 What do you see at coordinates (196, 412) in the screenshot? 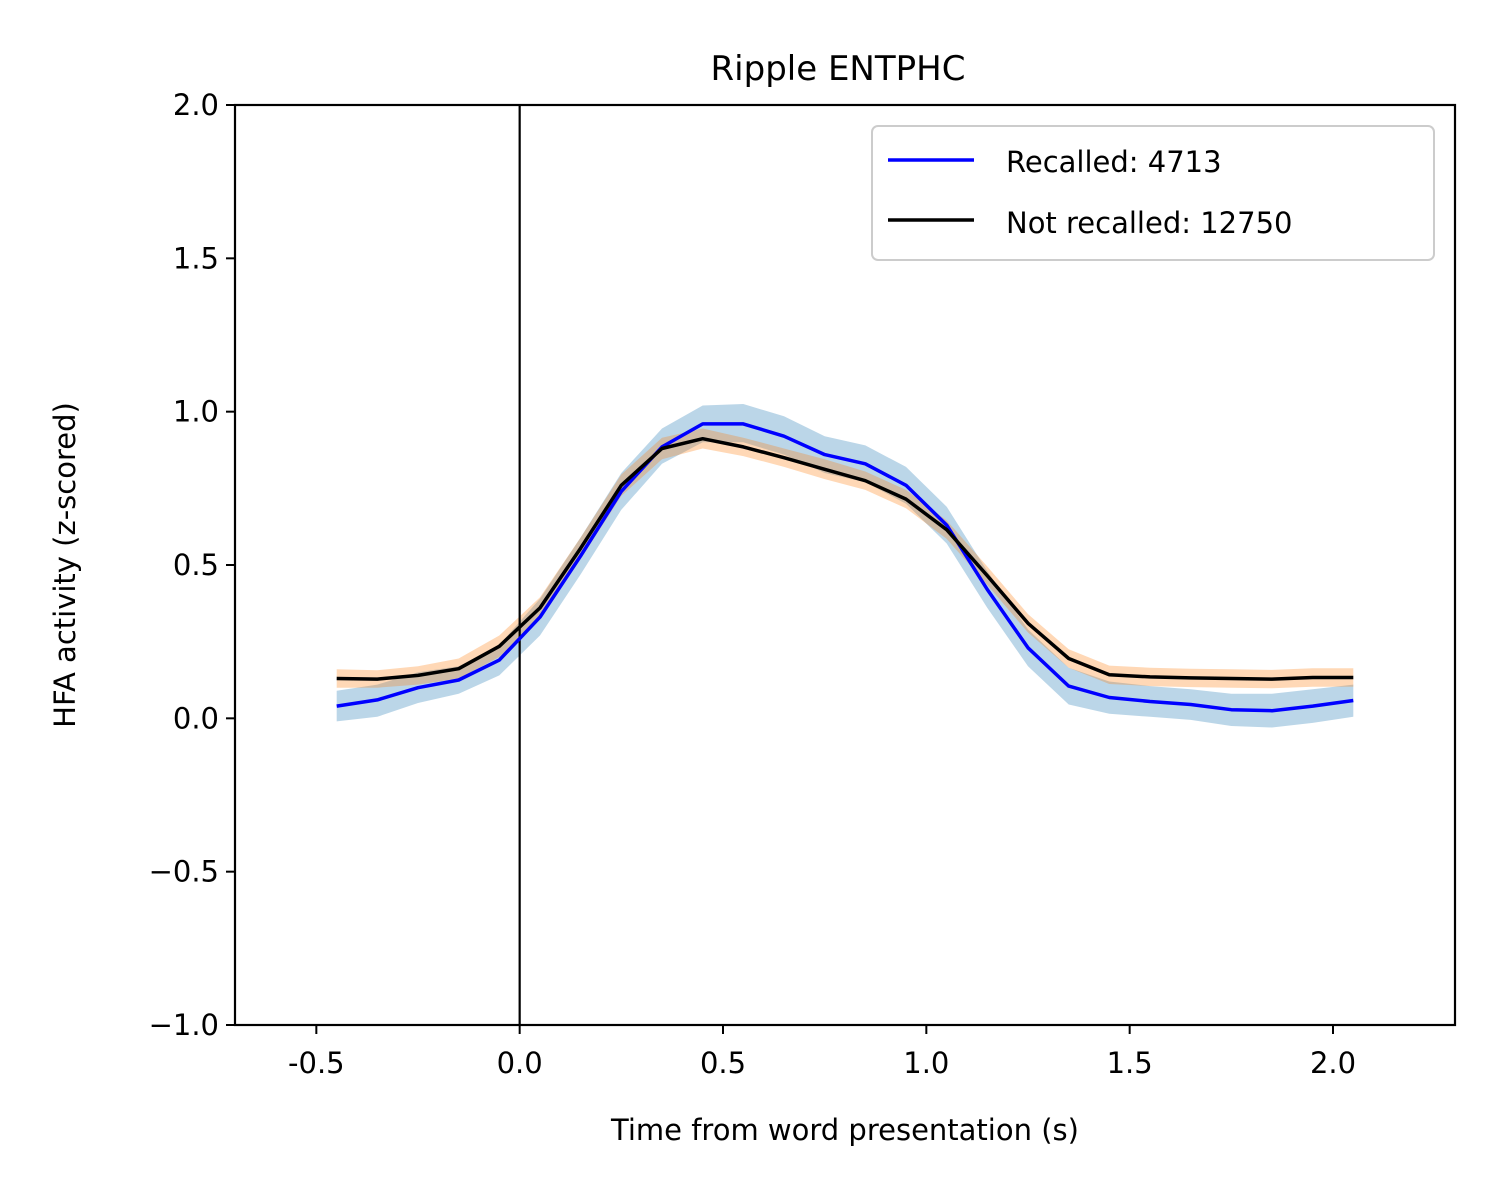
I see `y-tick-label: 1.0` at bounding box center [196, 412].